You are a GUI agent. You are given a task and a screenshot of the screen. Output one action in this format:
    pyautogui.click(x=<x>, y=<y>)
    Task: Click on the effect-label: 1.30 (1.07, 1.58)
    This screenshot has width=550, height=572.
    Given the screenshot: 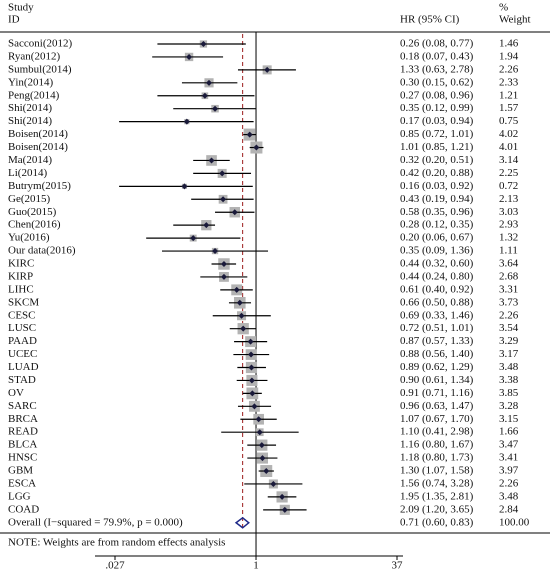 What is the action you would take?
    pyautogui.click(x=437, y=471)
    